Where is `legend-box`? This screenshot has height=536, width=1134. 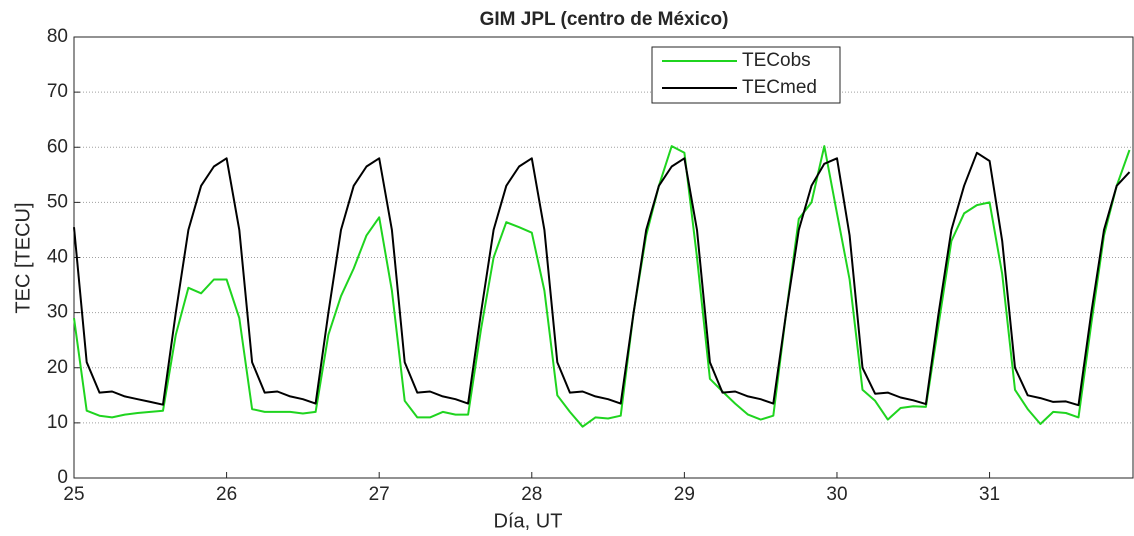
legend-box is located at coordinates (746, 75).